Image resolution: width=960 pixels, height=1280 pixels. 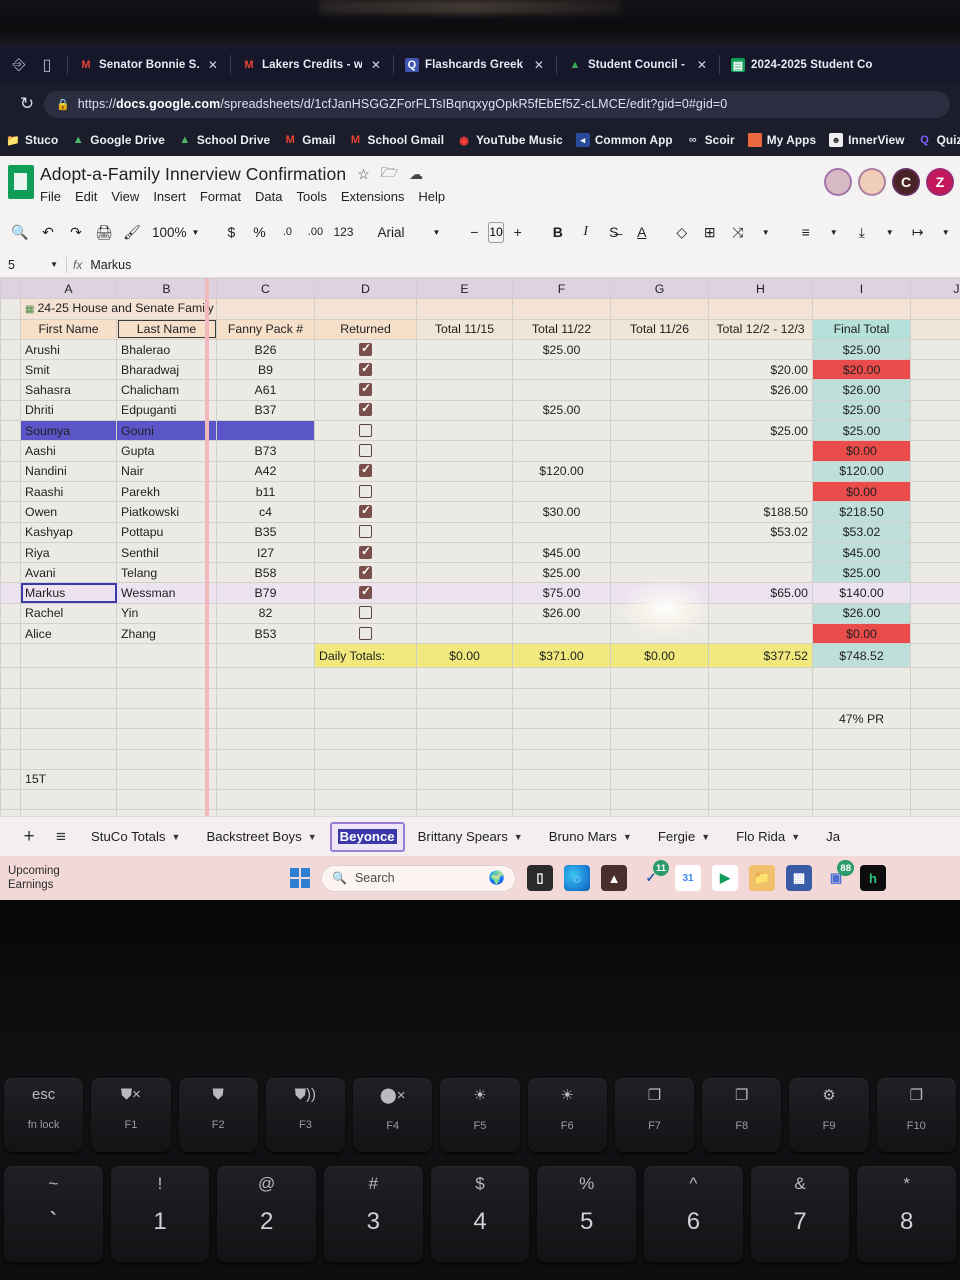 I want to click on cell-f1, so click(x=561, y=309).